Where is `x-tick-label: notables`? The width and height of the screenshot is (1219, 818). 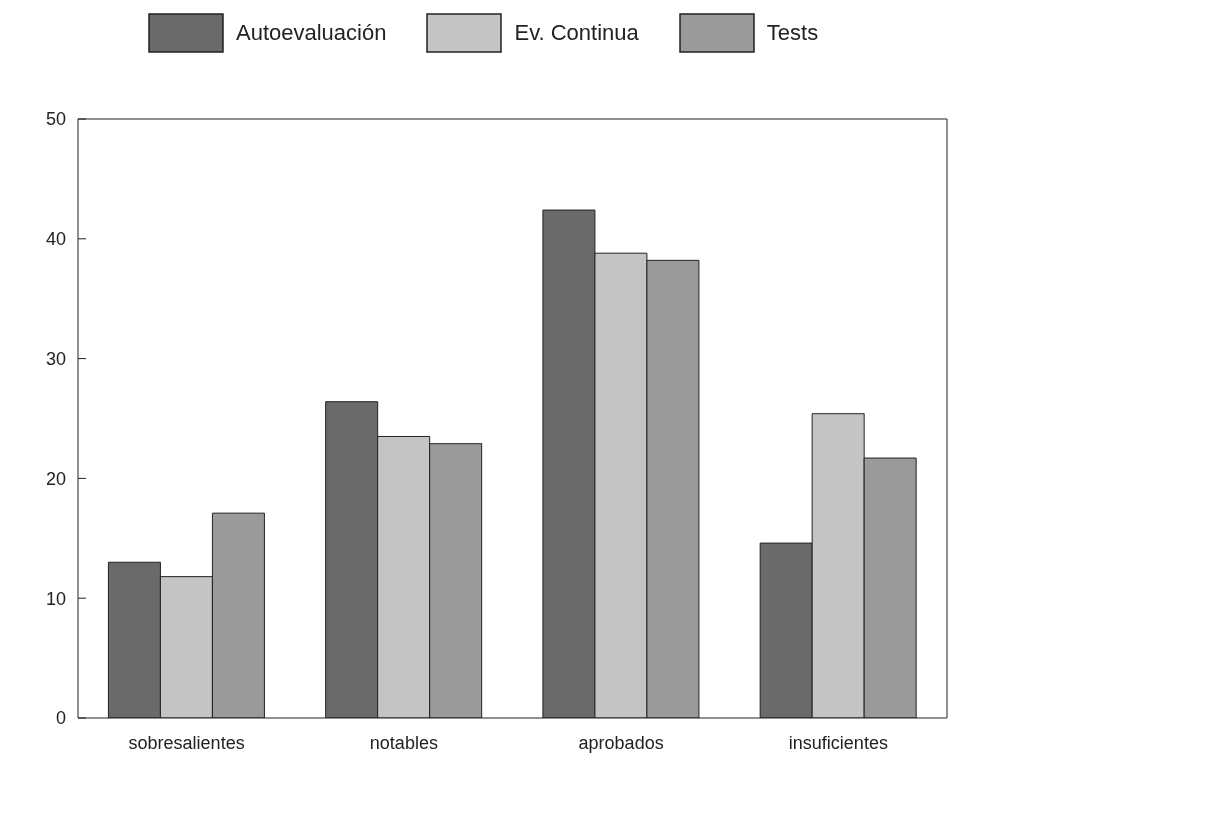 x-tick-label: notables is located at coordinates (403, 742).